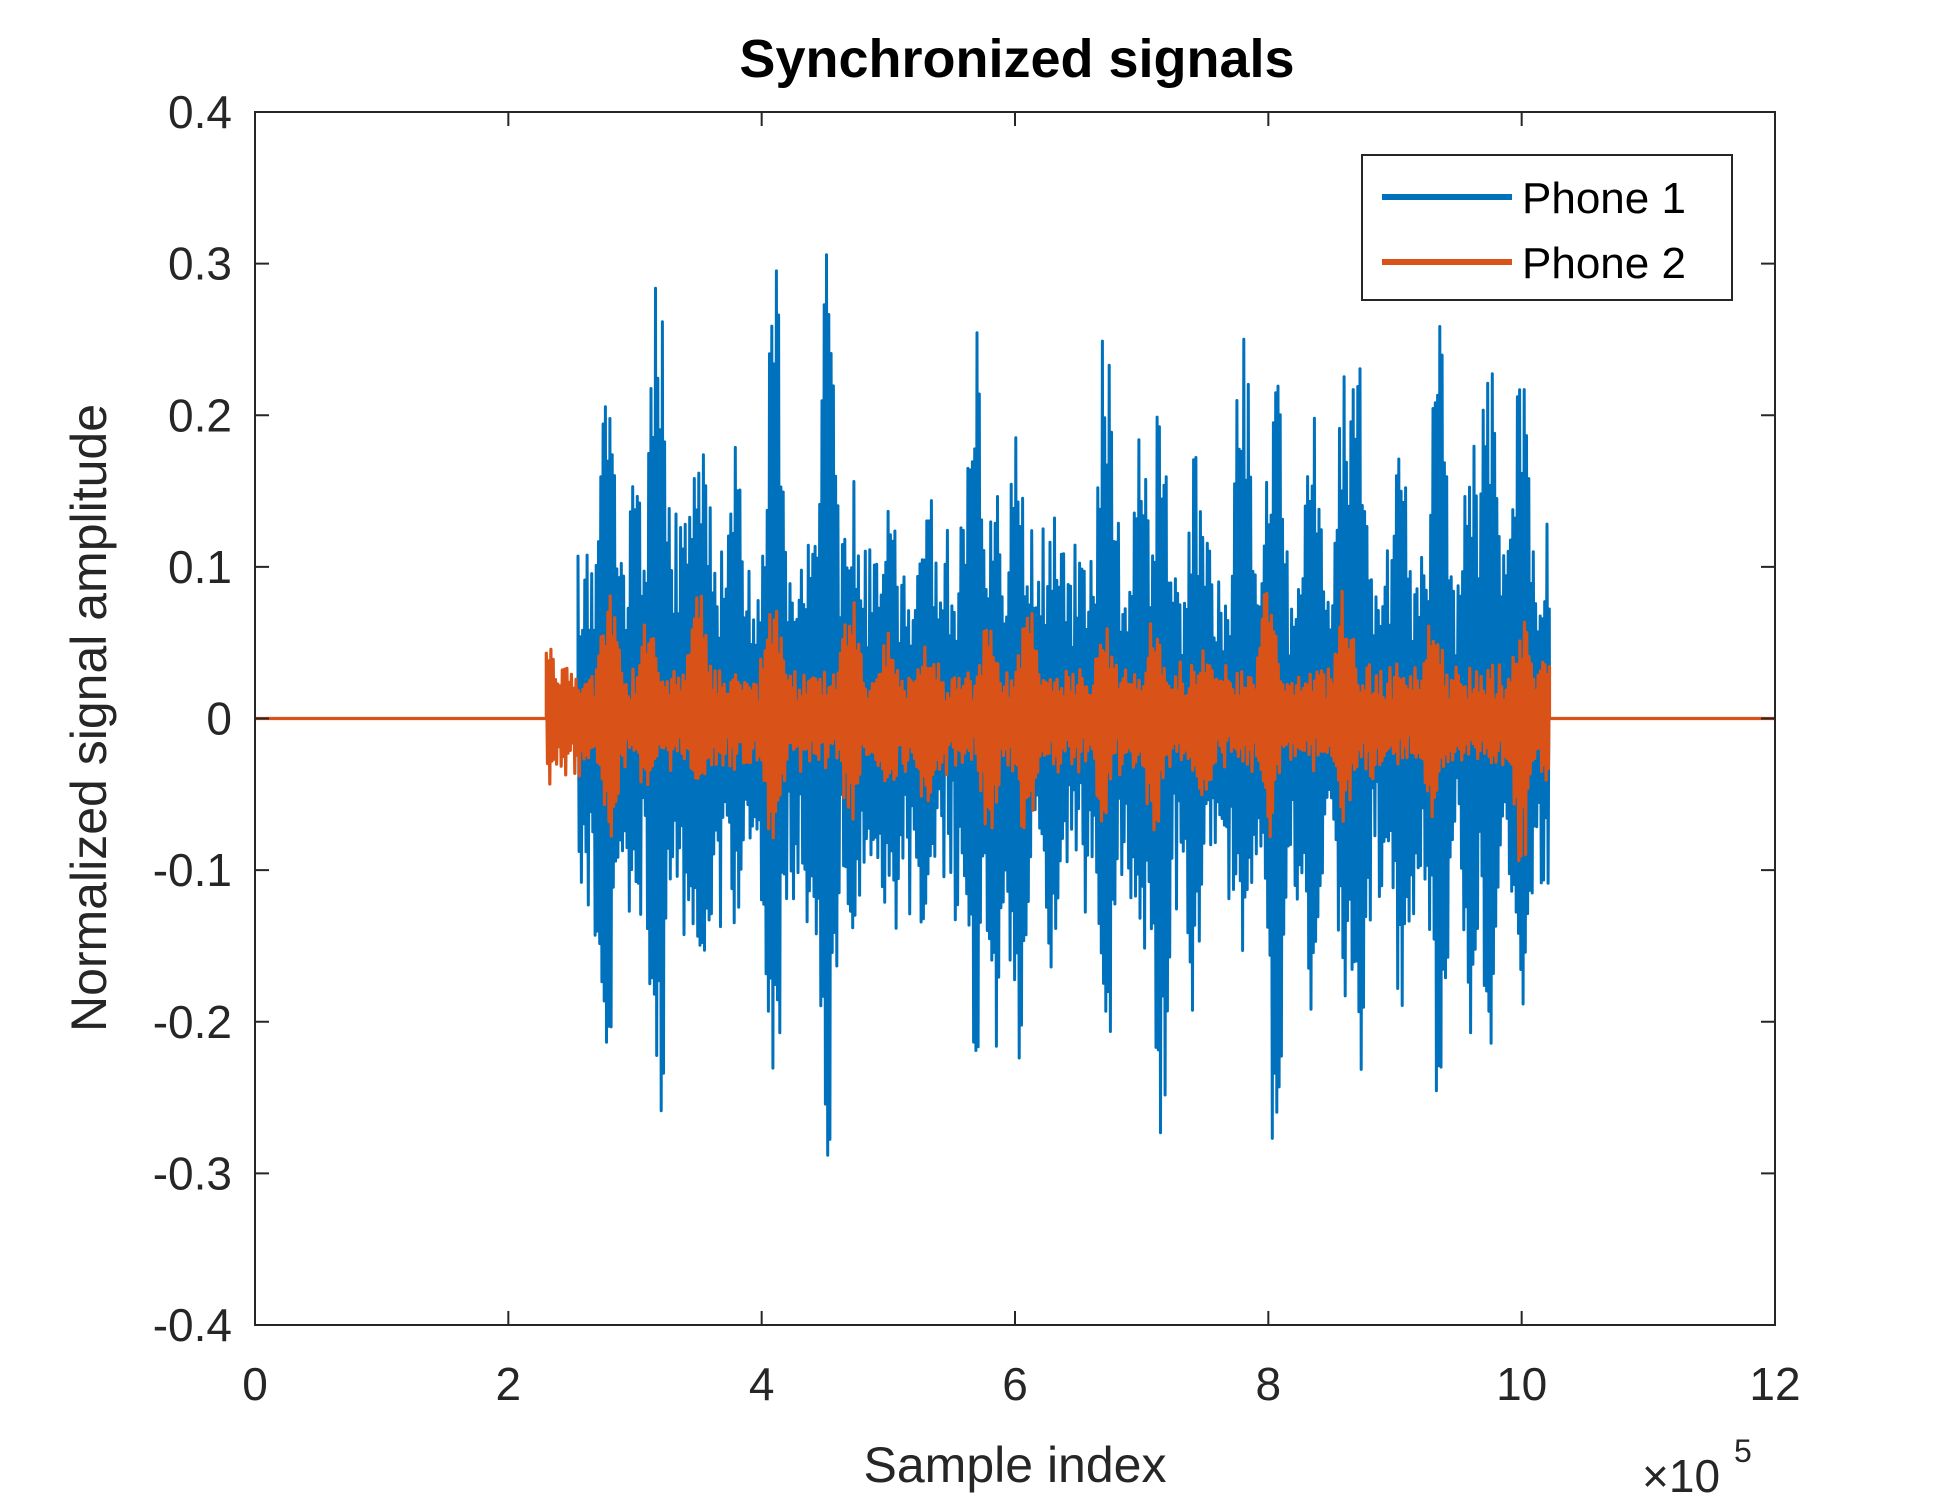 This screenshot has height=1500, width=1950. I want to click on y-tick-label: 0.1, so click(200, 567).